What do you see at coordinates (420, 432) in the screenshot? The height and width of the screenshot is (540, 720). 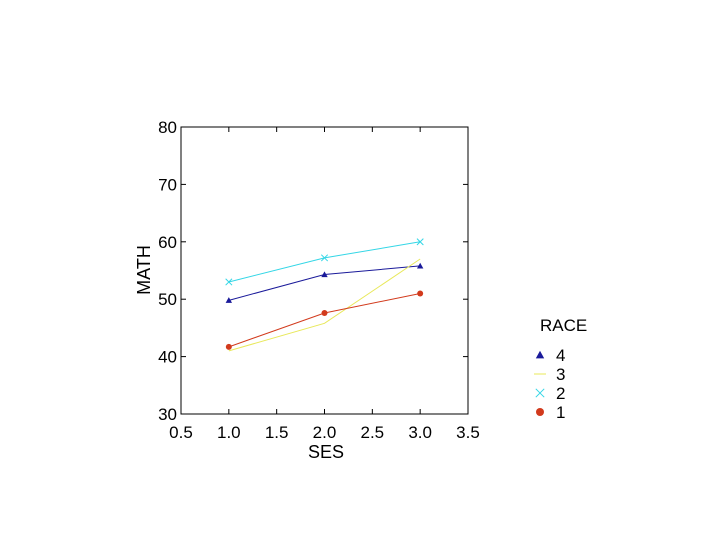 I see `x-tick-label: 3.0` at bounding box center [420, 432].